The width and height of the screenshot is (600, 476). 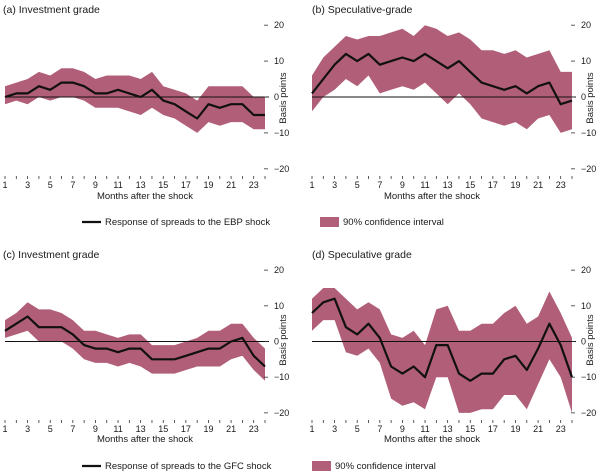 I want to click on panel-d-xlabel: Months after the shock, so click(x=432, y=439).